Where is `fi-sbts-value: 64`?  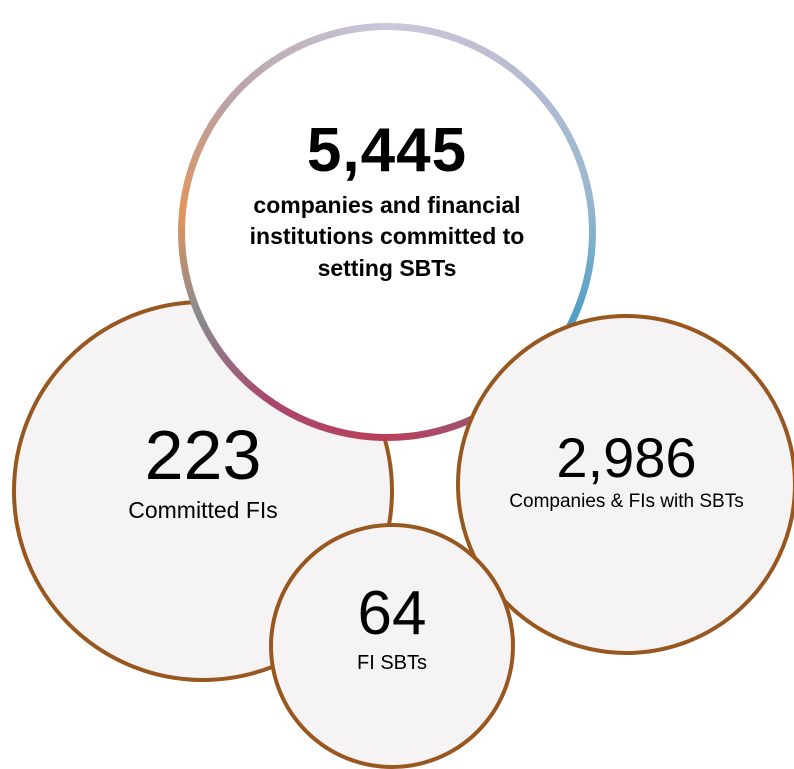 fi-sbts-value: 64 is located at coordinates (392, 613).